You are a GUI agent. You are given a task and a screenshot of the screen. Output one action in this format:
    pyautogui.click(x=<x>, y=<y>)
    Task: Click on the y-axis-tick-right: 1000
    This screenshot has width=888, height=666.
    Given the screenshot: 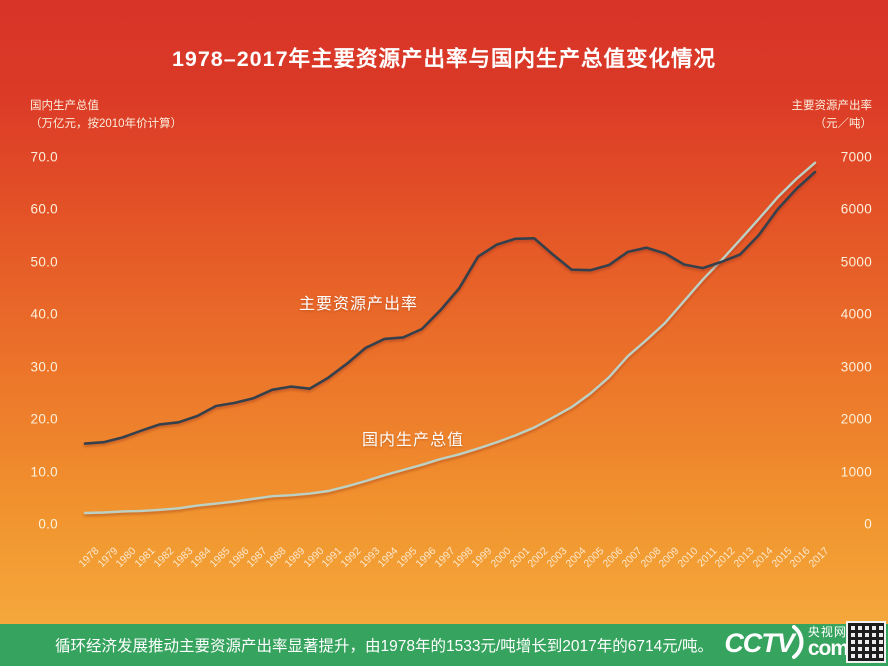 What is the action you would take?
    pyautogui.click(x=856, y=472)
    